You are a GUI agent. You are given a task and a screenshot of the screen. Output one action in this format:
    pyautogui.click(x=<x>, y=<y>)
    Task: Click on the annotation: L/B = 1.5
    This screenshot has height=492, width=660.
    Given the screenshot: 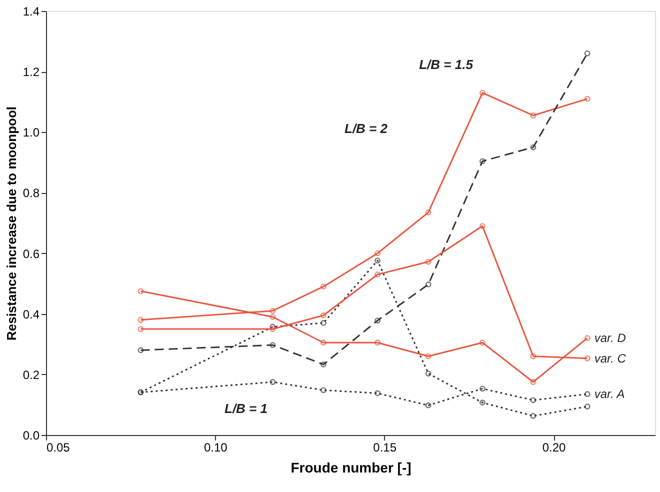 What is the action you would take?
    pyautogui.click(x=446, y=64)
    